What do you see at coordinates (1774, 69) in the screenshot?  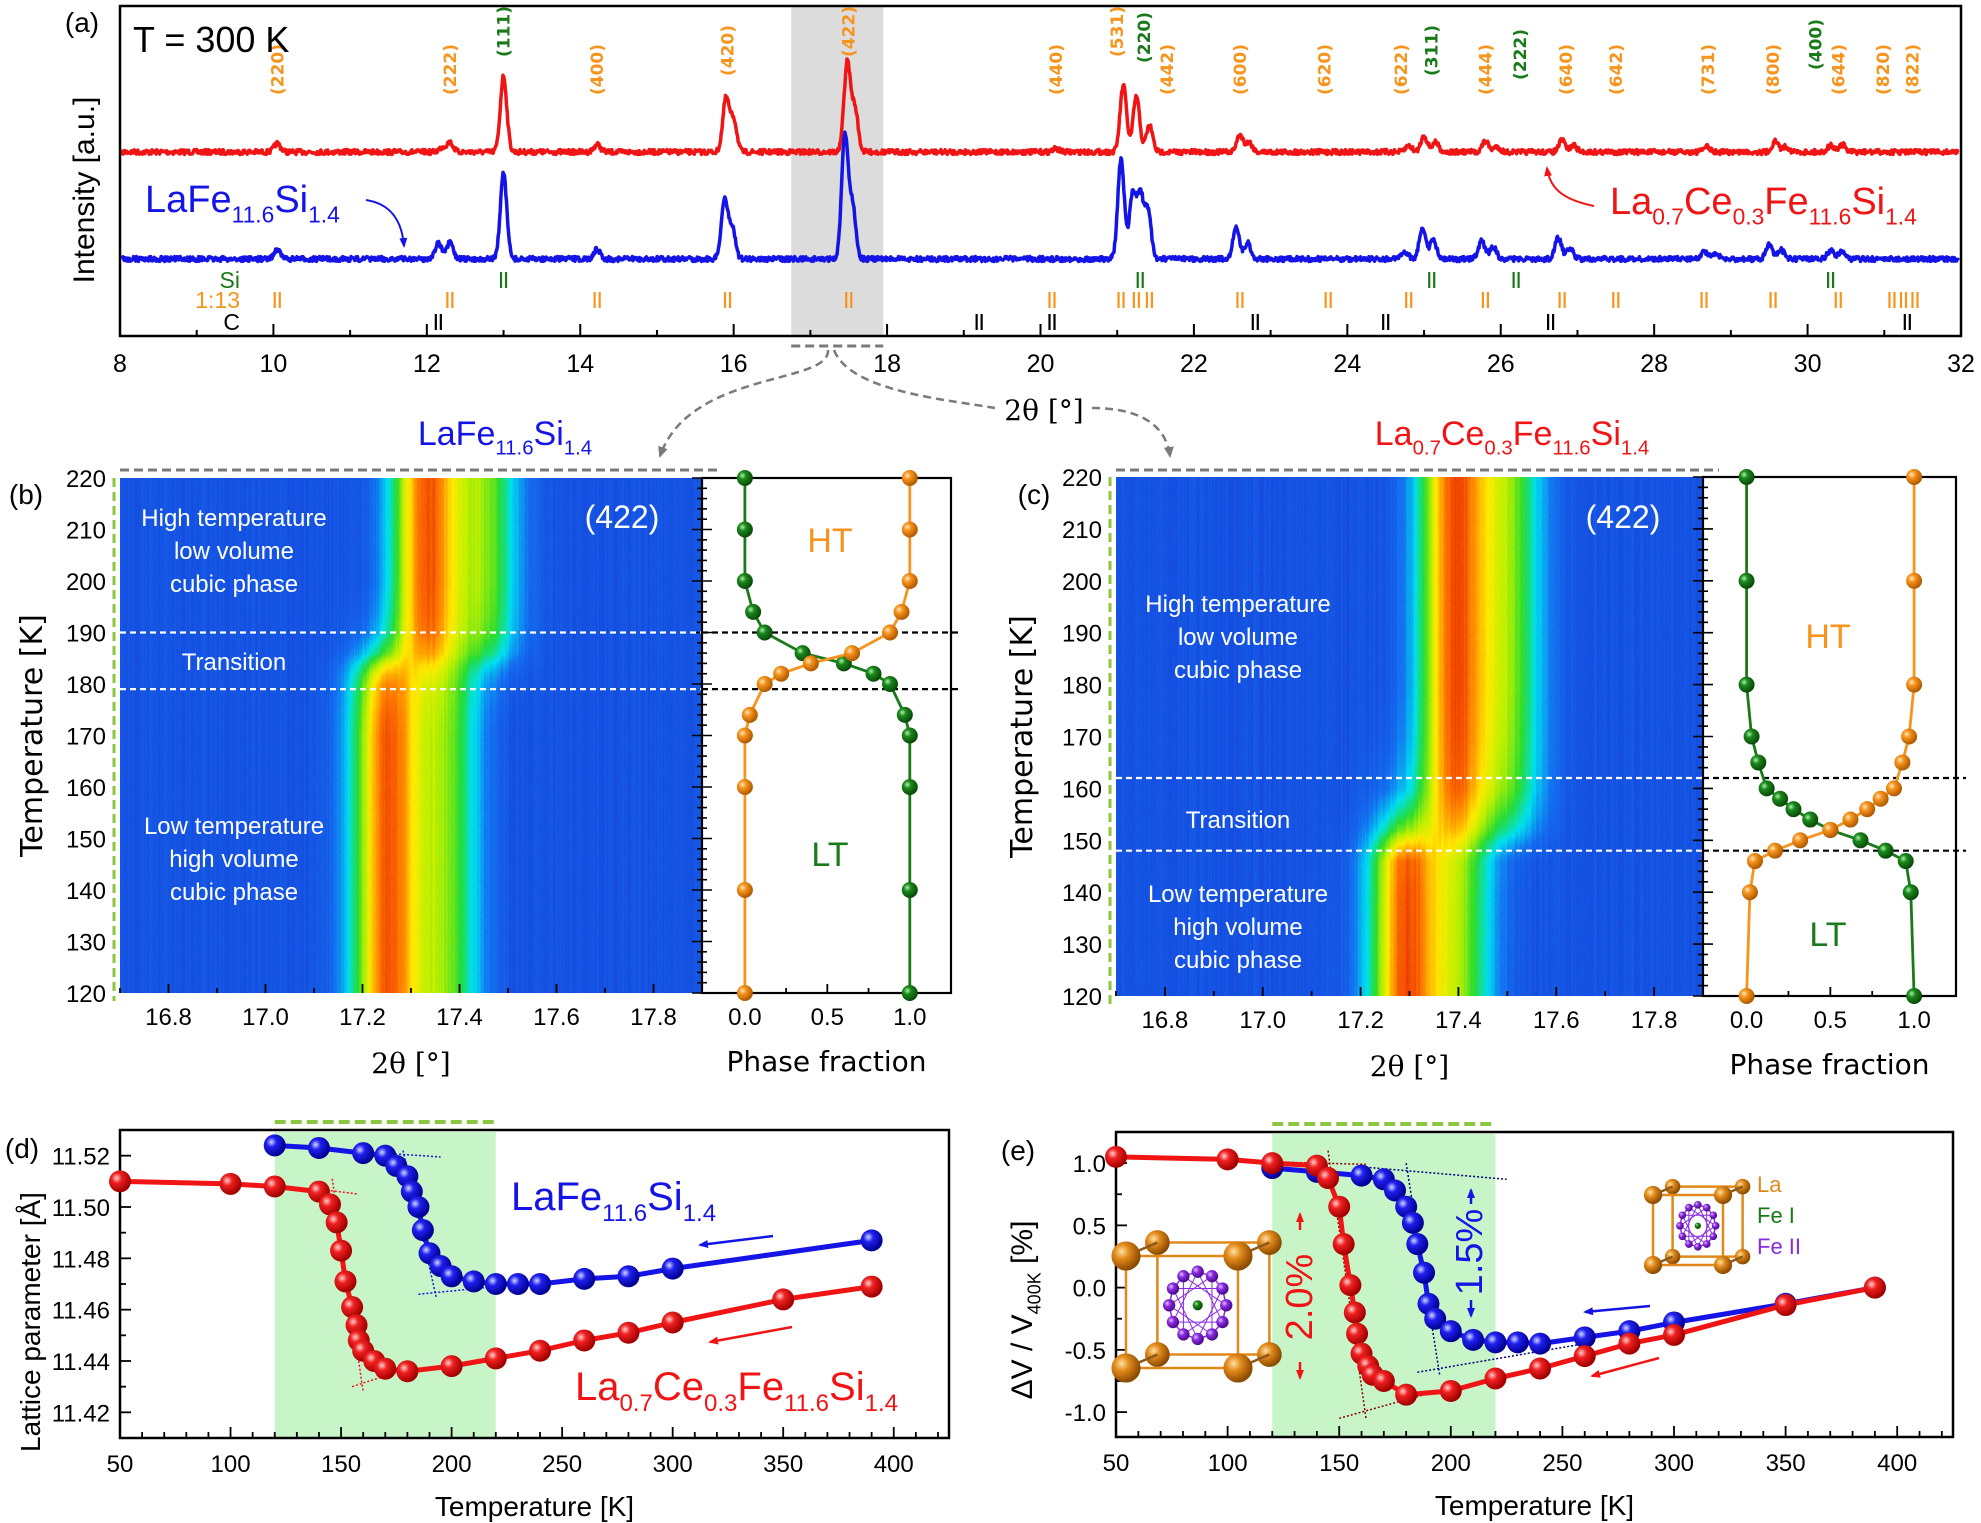 I see `reflection-label: (800)` at bounding box center [1774, 69].